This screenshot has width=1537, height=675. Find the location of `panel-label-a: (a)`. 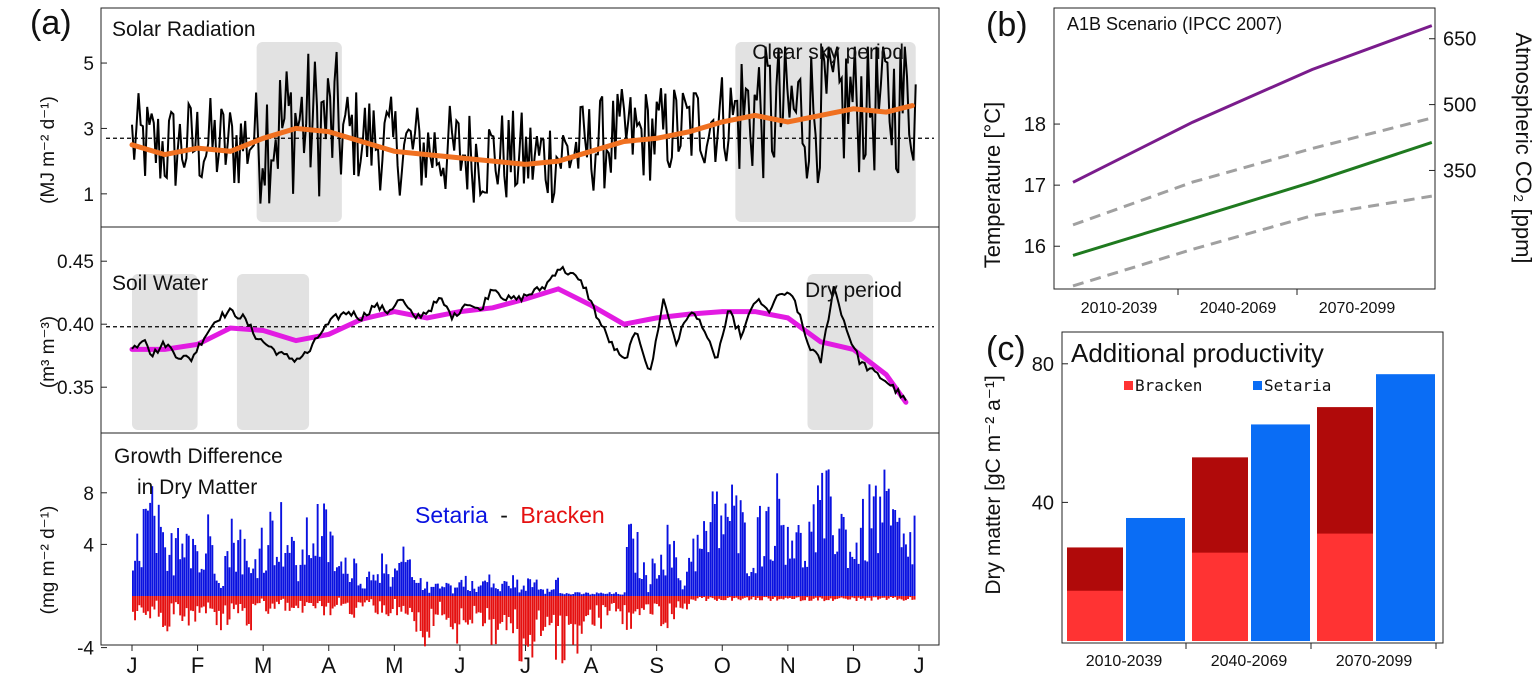

panel-label-a: (a) is located at coordinates (51, 23).